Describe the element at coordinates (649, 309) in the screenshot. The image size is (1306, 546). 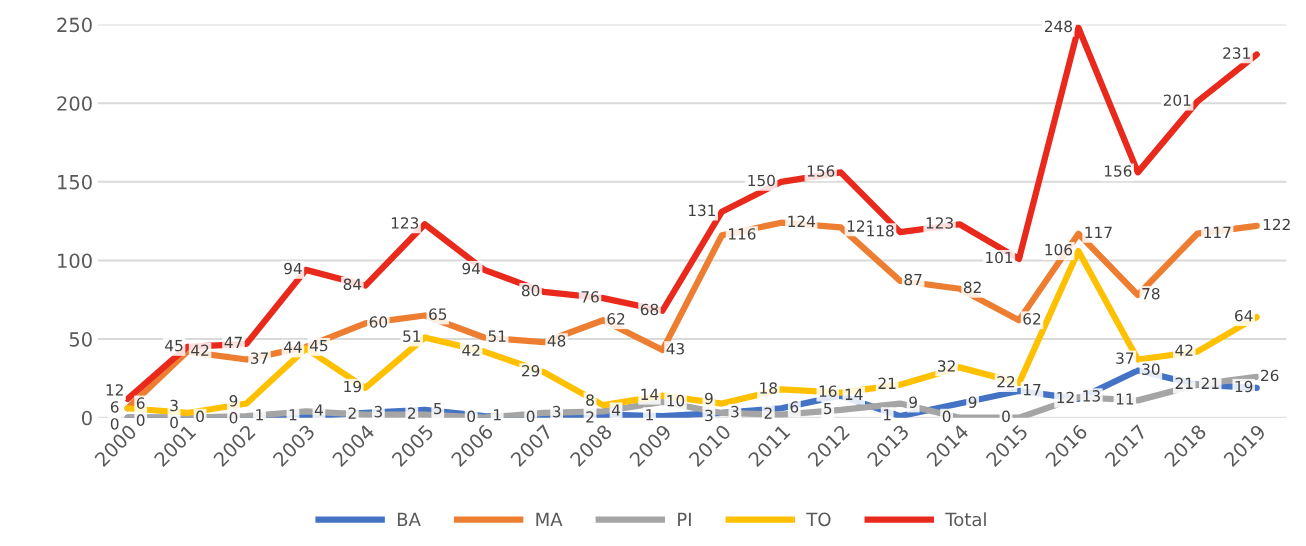
I see `data-label: 68` at that location.